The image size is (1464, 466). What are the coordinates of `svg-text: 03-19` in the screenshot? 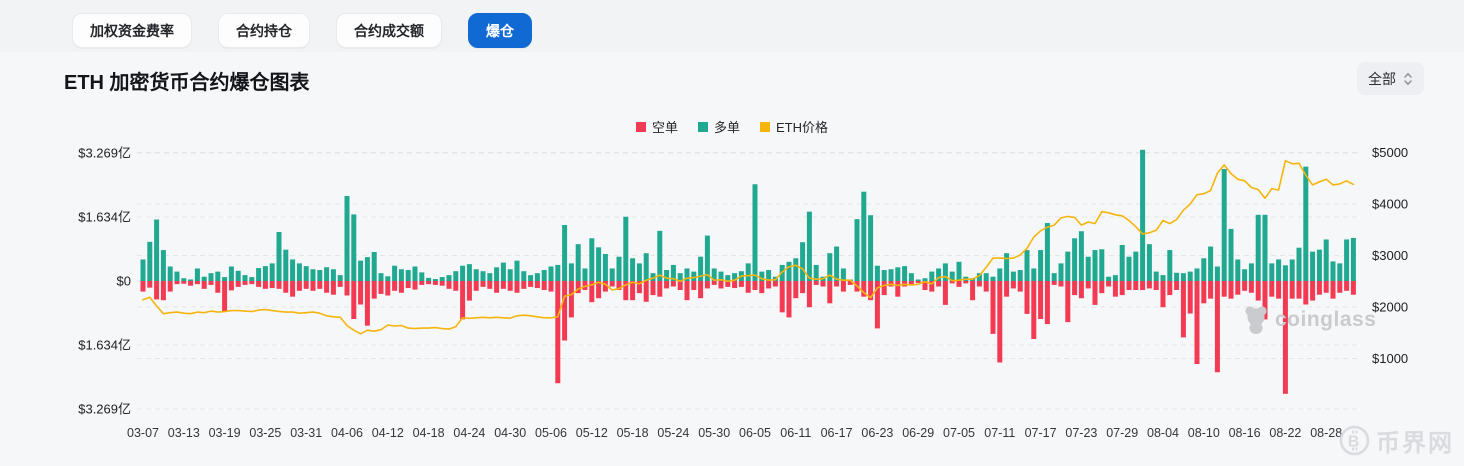 It's located at (225, 433).